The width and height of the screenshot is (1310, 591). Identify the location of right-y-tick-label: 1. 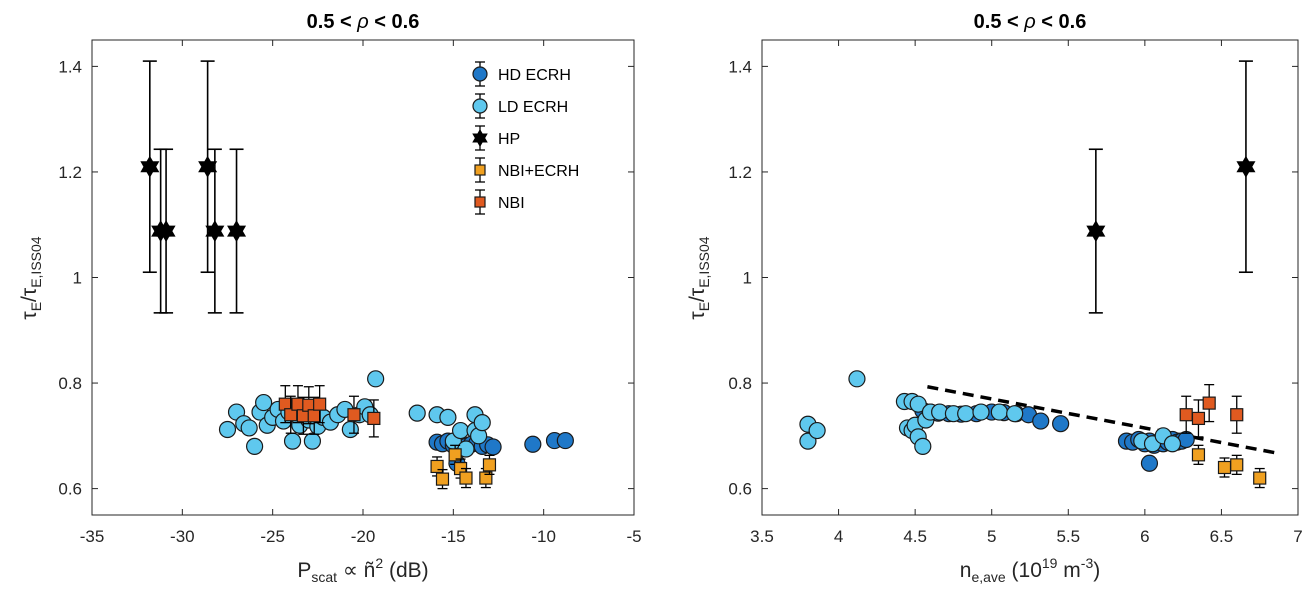
(747, 278).